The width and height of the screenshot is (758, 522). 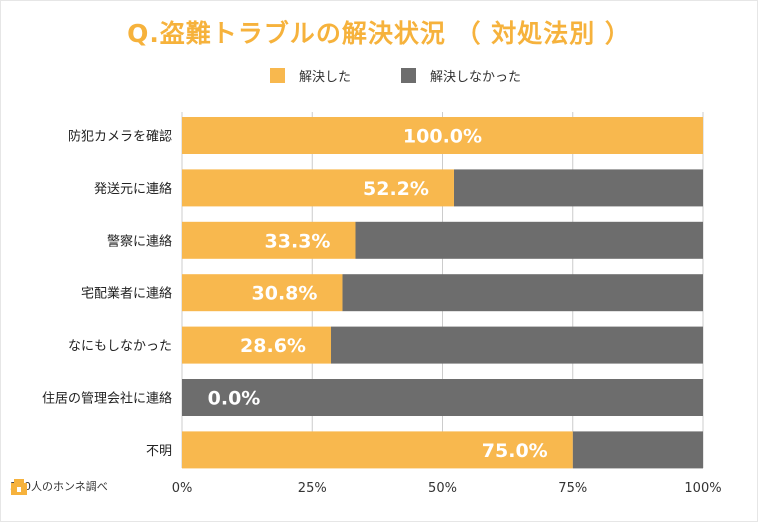 What do you see at coordinates (273, 346) in the screenshot?
I see `data-label: 28.6%` at bounding box center [273, 346].